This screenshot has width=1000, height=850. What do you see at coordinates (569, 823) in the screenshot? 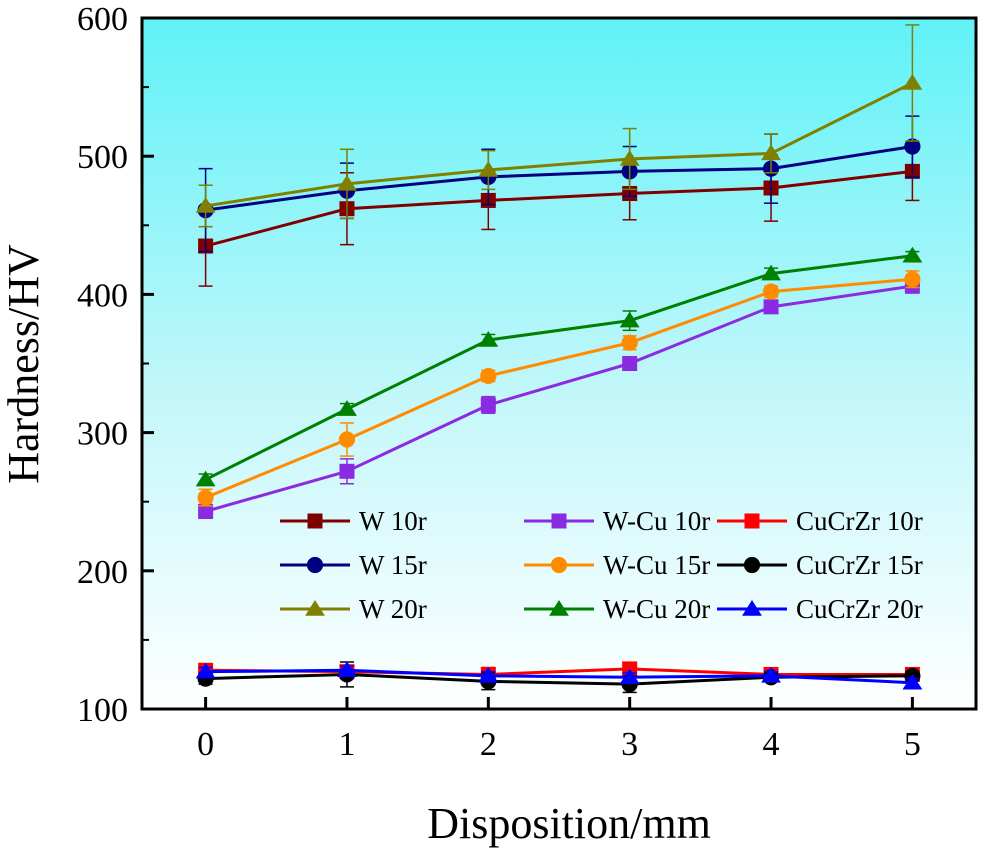
I see `x-axis-title: Disposition/mm` at bounding box center [569, 823].